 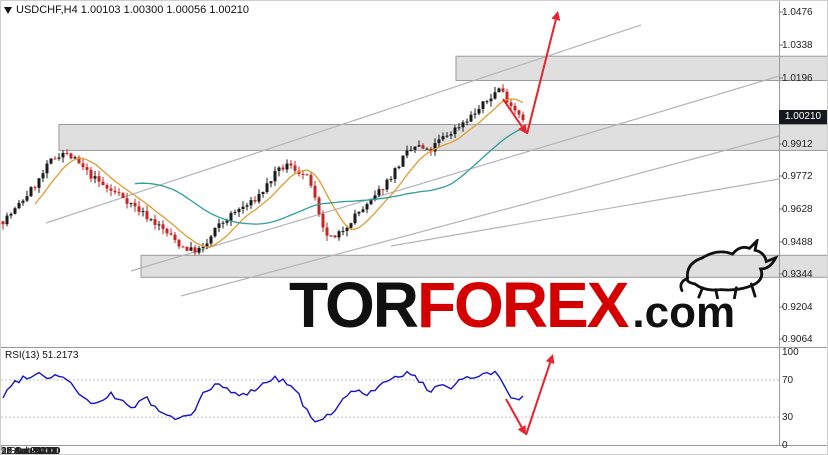 What do you see at coordinates (514, 413) in the screenshot?
I see `rsi-forecast-arrow-down` at bounding box center [514, 413].